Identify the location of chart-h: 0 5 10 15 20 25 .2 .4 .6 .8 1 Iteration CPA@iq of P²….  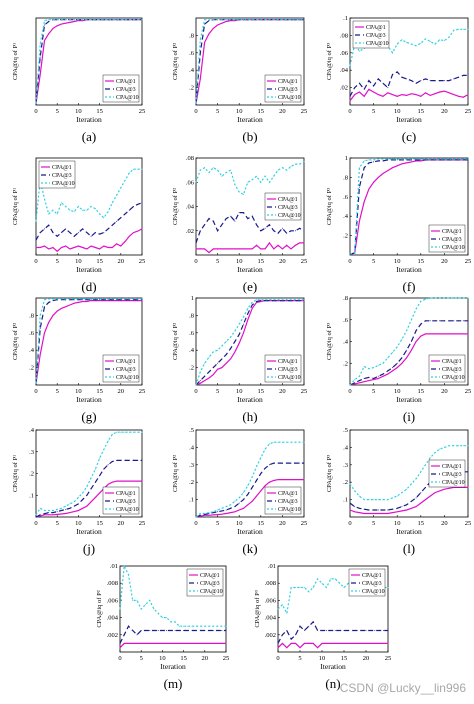
(239, 359).